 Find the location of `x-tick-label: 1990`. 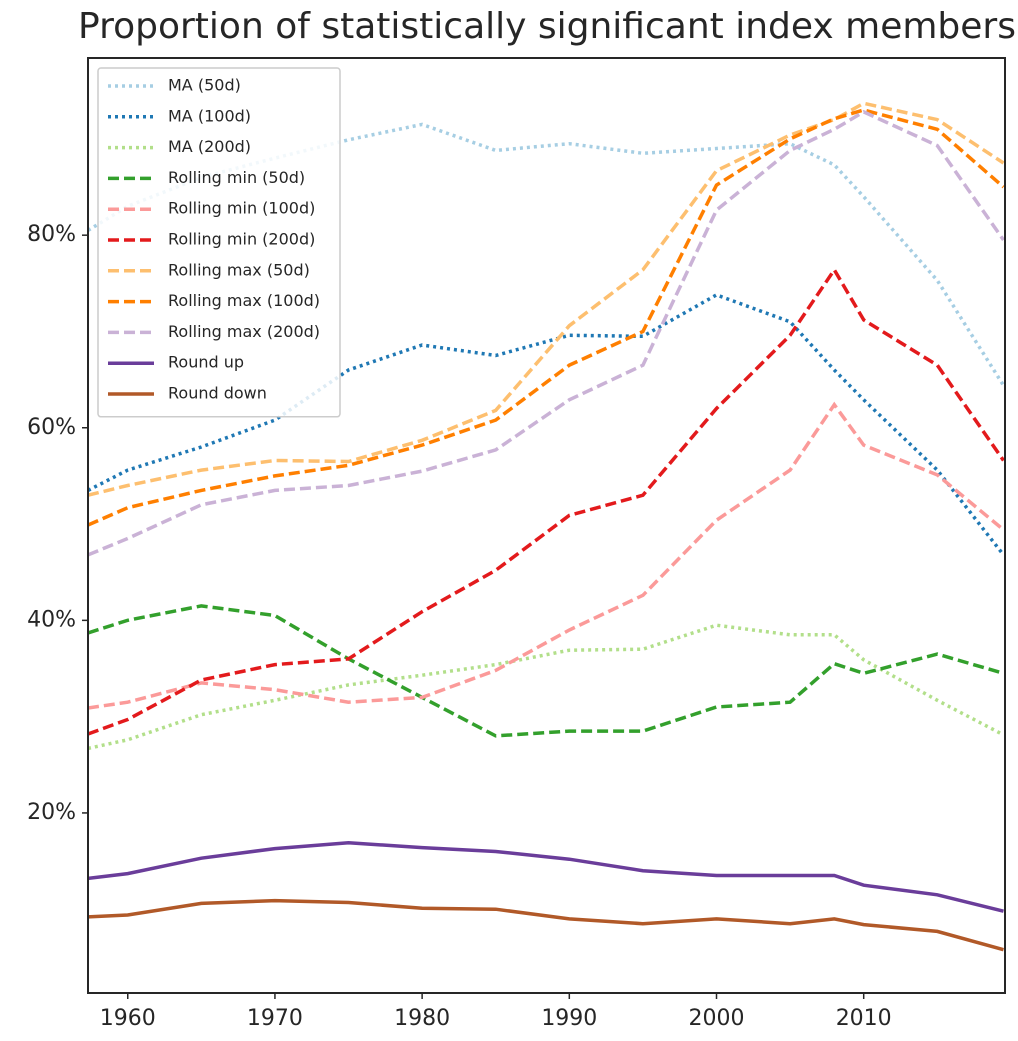

x-tick-label: 1990 is located at coordinates (569, 1018).